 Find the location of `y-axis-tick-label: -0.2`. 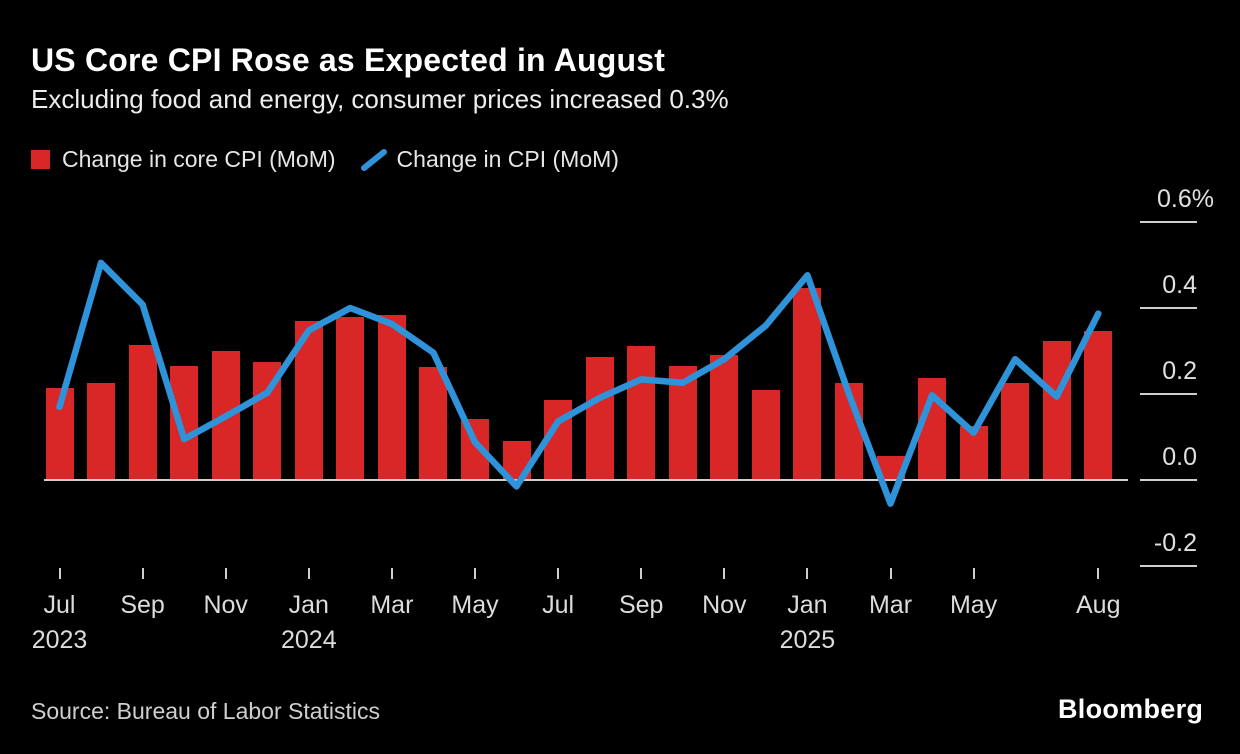

y-axis-tick-label: -0.2 is located at coordinates (1175, 543).